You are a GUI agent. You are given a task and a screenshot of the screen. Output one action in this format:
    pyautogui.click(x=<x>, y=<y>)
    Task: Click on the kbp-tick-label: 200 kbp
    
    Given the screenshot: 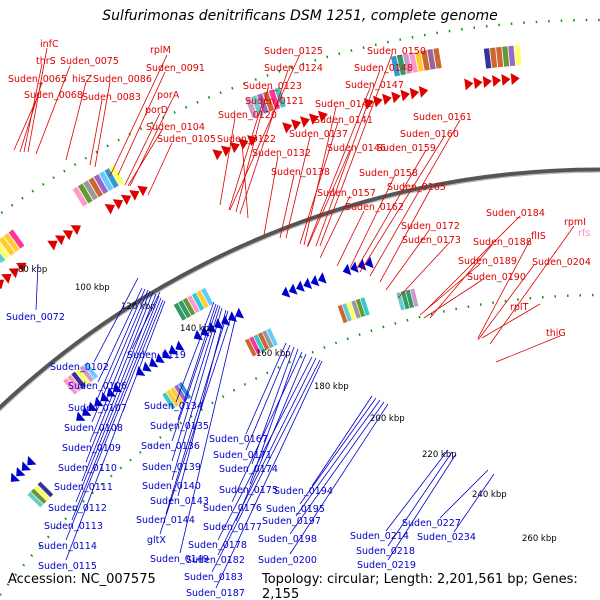 What is the action you would take?
    pyautogui.click(x=387, y=419)
    